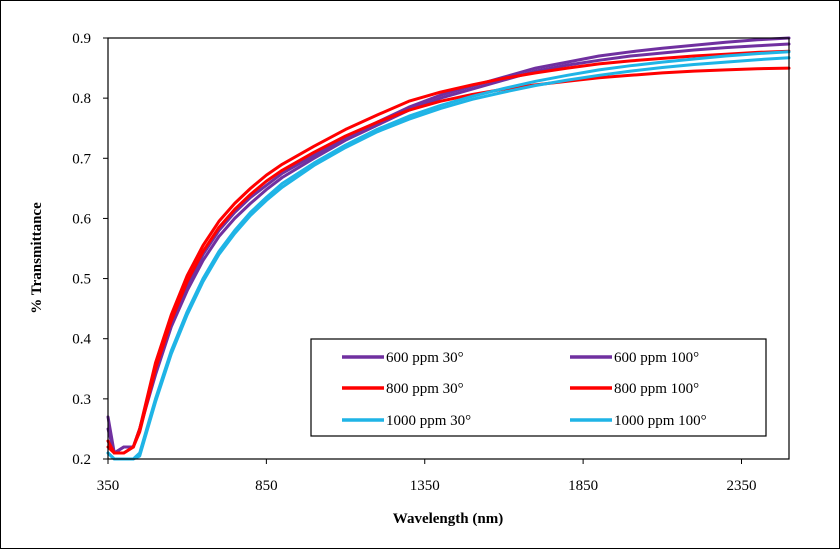 The width and height of the screenshot is (840, 549). Describe the element at coordinates (425, 486) in the screenshot. I see `x-tick-label: 1350` at that location.